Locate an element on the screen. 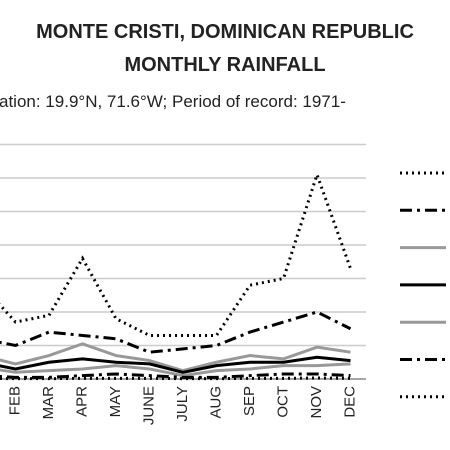 Image resolution: width=450 pixels, height=450 pixels. x-tick-label: MAY is located at coordinates (115, 401).